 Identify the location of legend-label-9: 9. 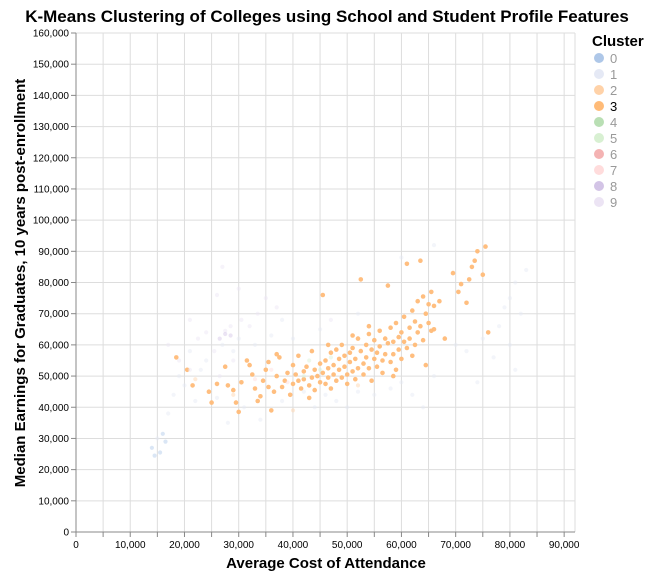
(613, 202).